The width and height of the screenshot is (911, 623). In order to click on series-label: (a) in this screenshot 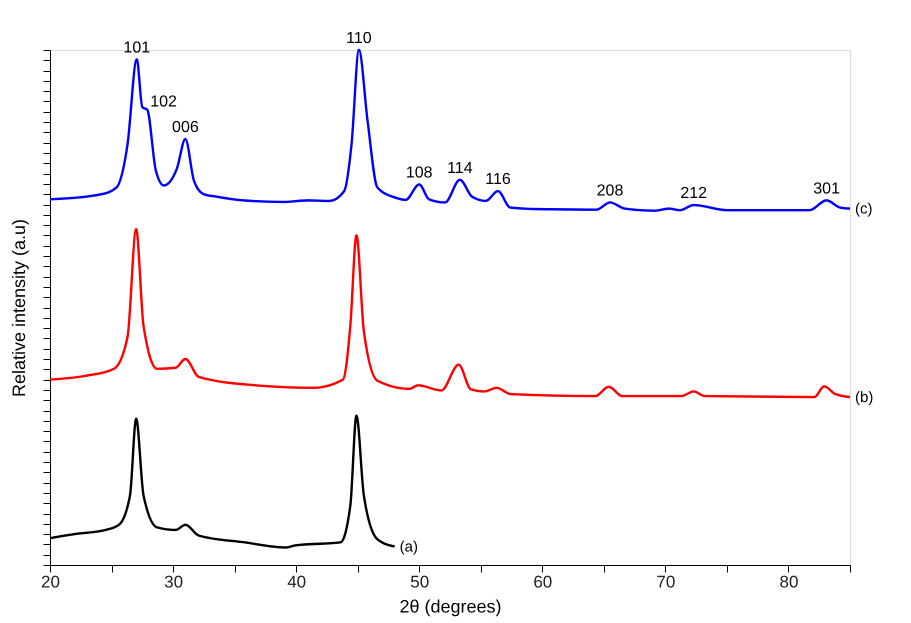, I will do `click(409, 547)`.